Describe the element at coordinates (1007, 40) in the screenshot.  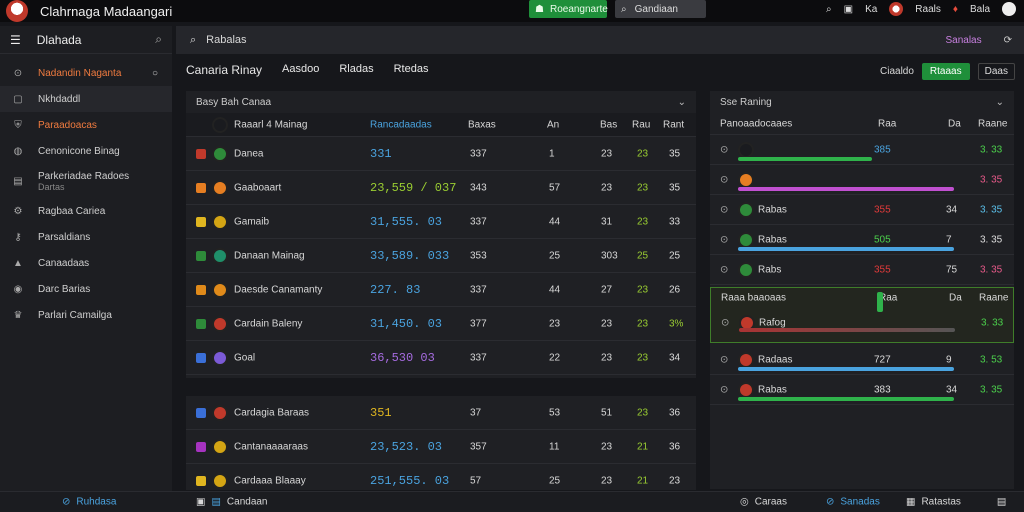
I see `settings-icon: ⟳` at that location.